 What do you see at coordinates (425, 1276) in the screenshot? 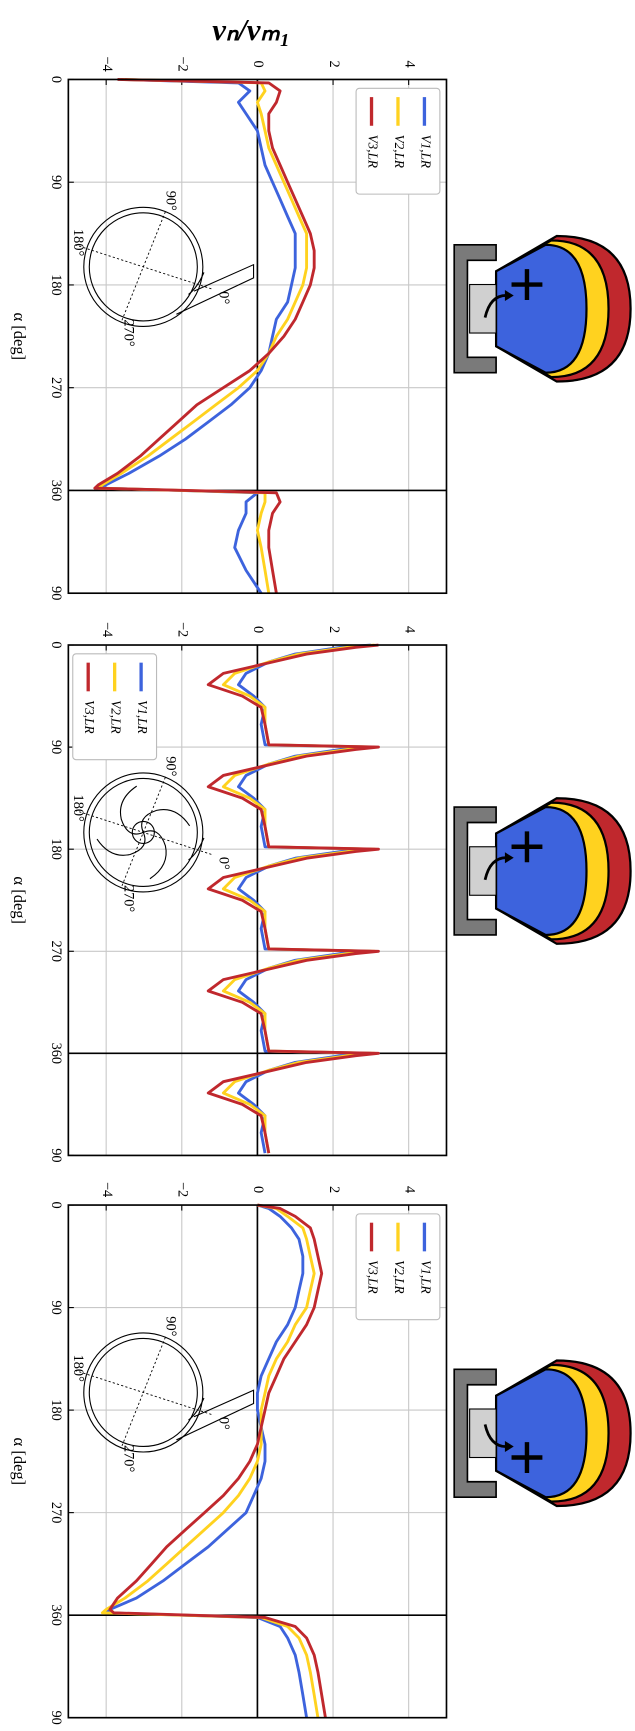
I see `legend-label: V1,LR` at bounding box center [425, 1276].